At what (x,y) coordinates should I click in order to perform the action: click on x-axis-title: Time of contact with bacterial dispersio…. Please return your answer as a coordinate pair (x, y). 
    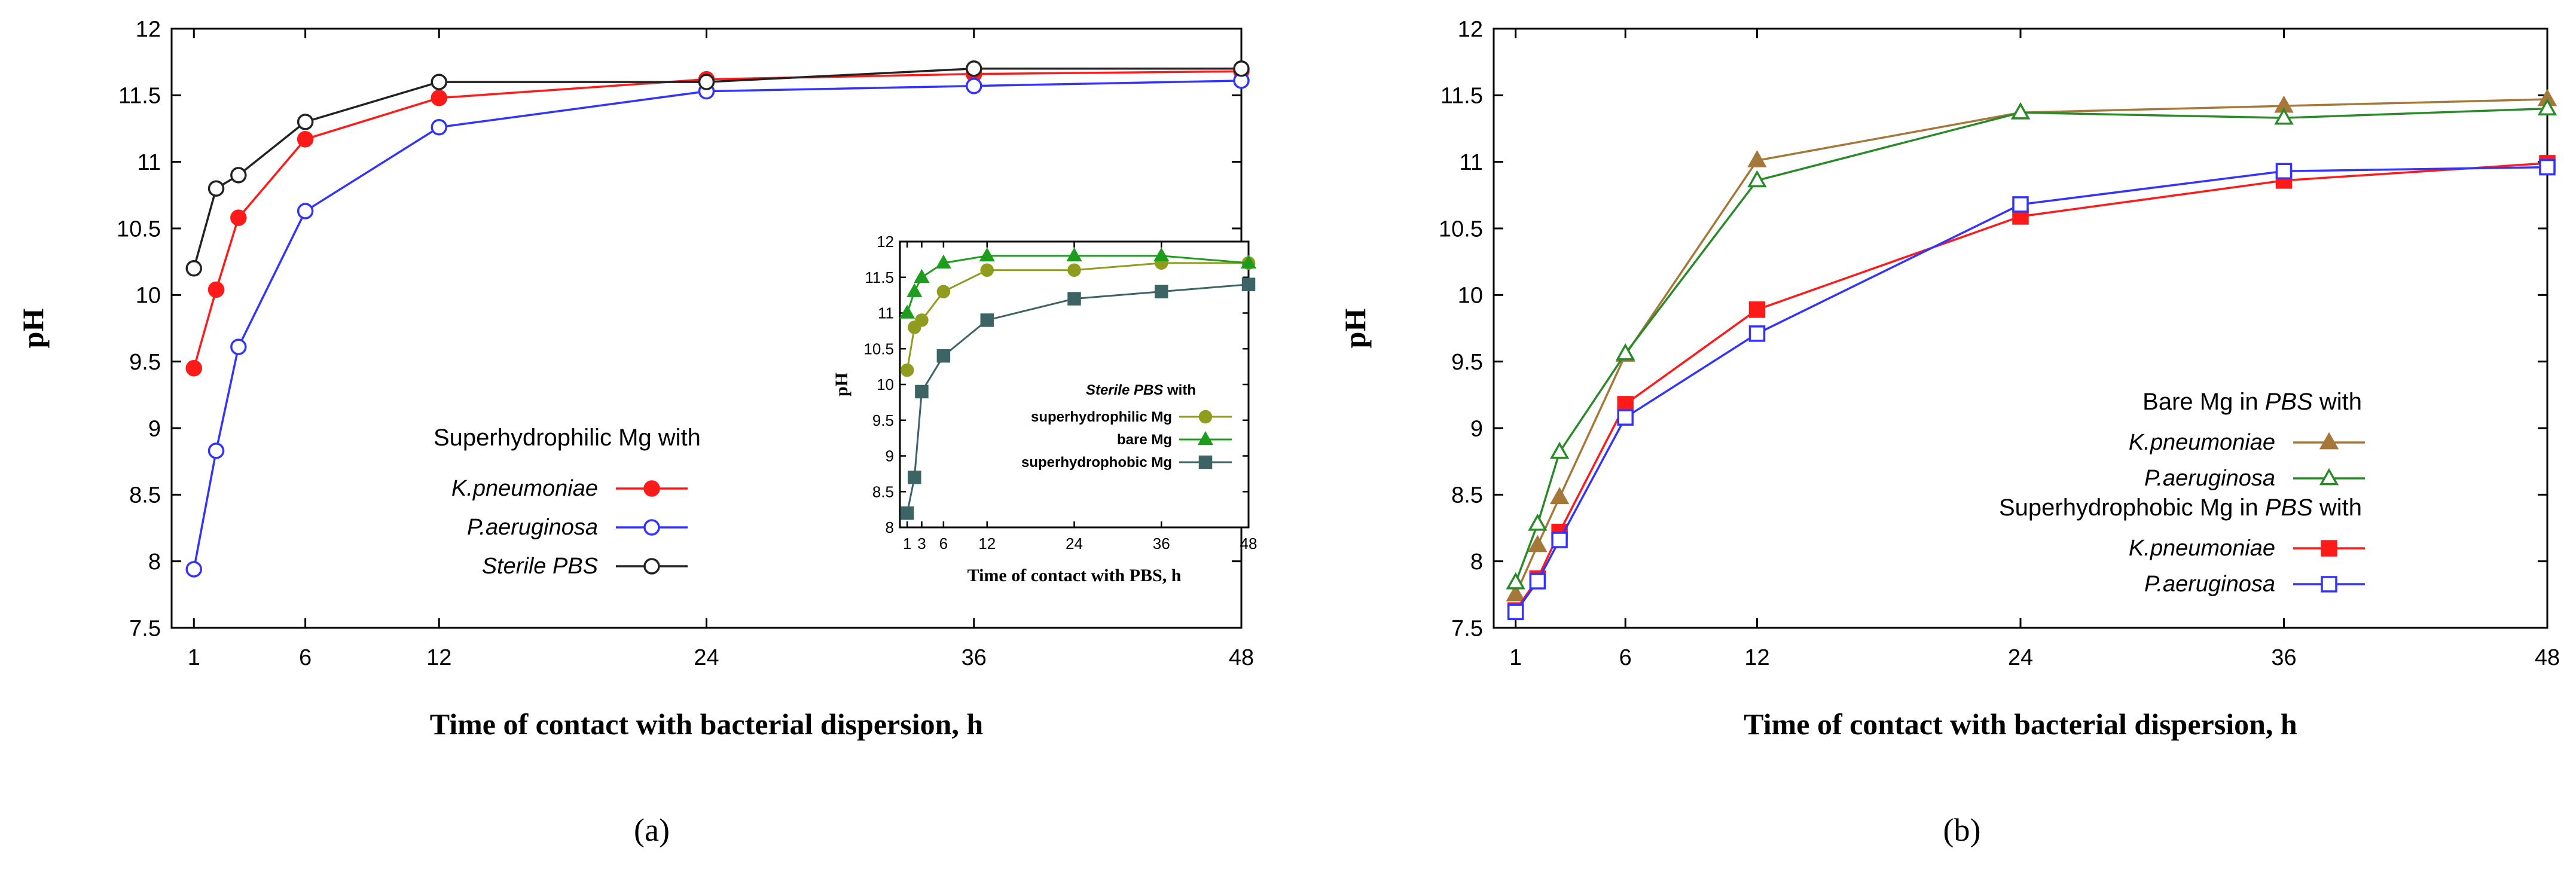
    Looking at the image, I should click on (2021, 724).